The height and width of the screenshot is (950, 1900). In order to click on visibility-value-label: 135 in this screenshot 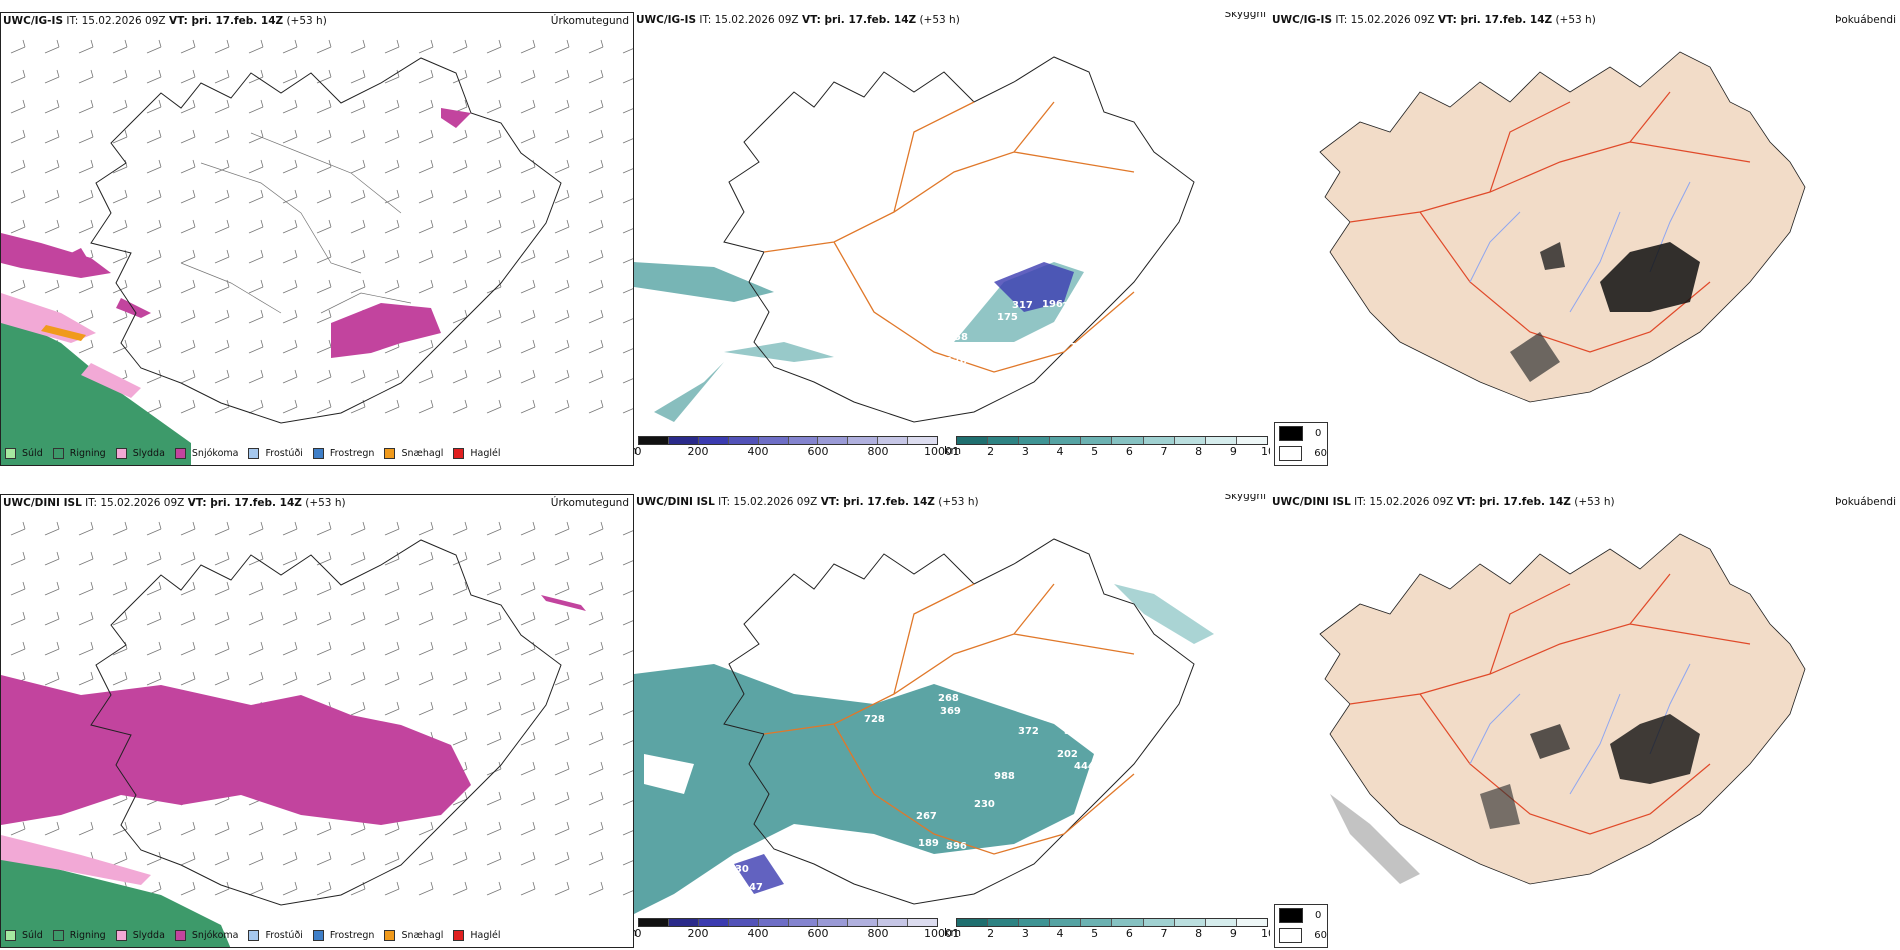, I will do `click(1048, 694)`.